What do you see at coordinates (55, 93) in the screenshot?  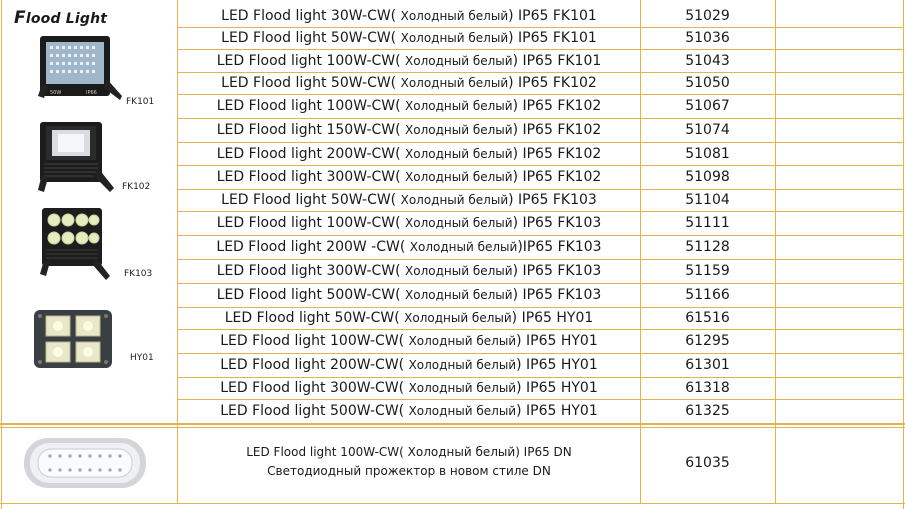 I see `fk101-image-text-left: 50W` at bounding box center [55, 93].